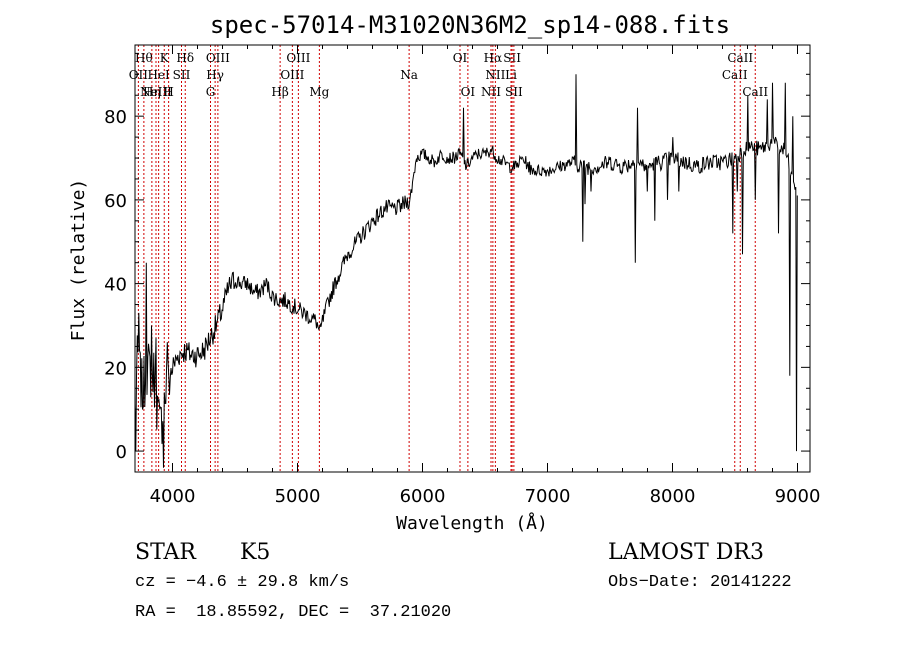  I want to click on line-marker-label: Na, so click(409, 75).